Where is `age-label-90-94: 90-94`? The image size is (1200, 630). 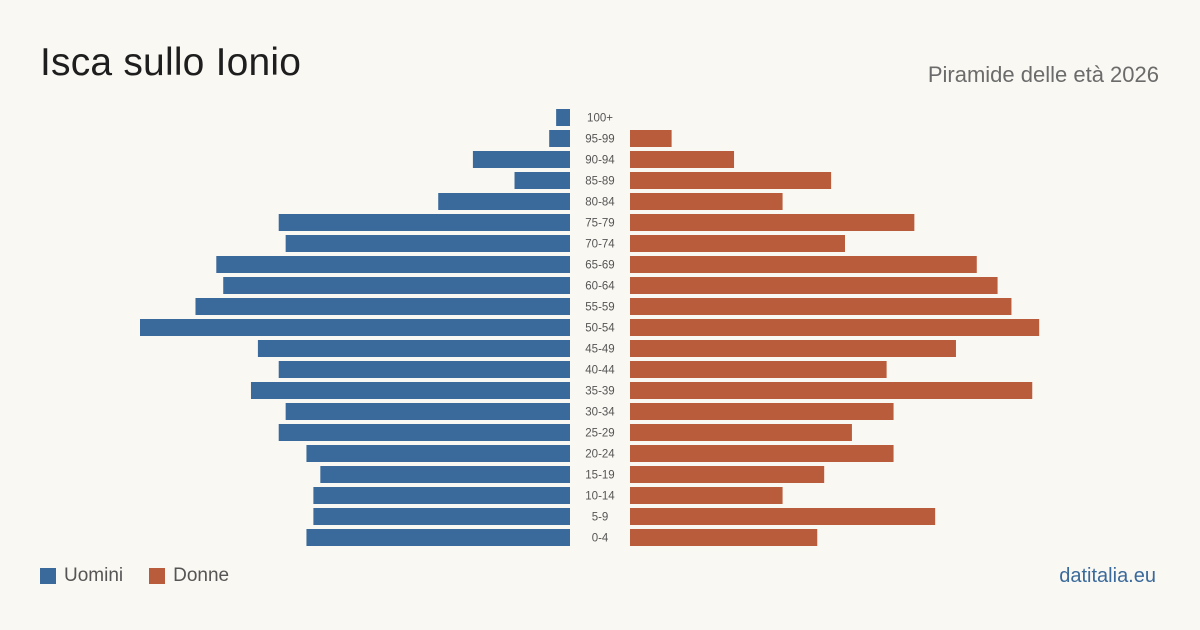 age-label-90-94: 90-94 is located at coordinates (600, 161).